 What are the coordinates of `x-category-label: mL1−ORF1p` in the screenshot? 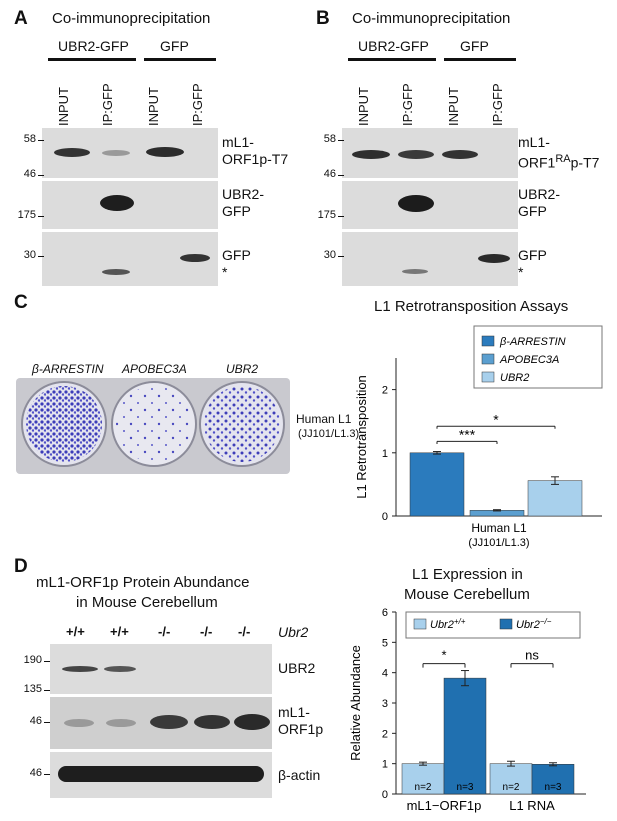 It's located at (444, 805).